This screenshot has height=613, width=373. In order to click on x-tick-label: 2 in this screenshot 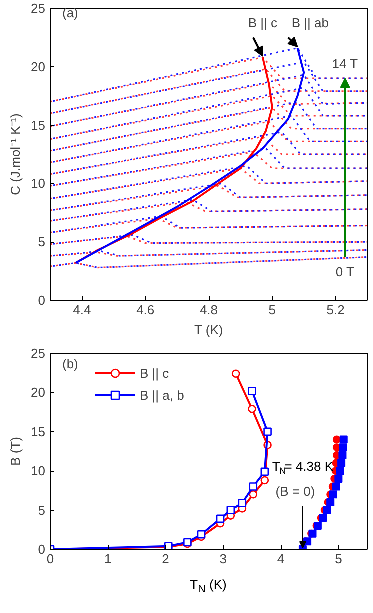, I will do `click(166, 559)`.